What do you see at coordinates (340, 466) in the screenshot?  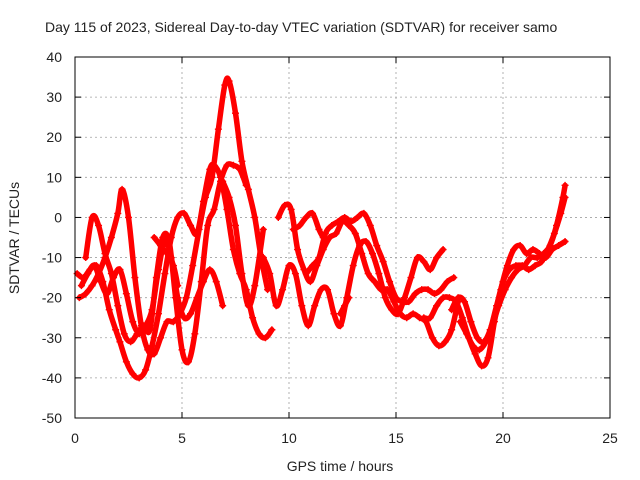 I see `x-axis-label: GPS time / hours` at bounding box center [340, 466].